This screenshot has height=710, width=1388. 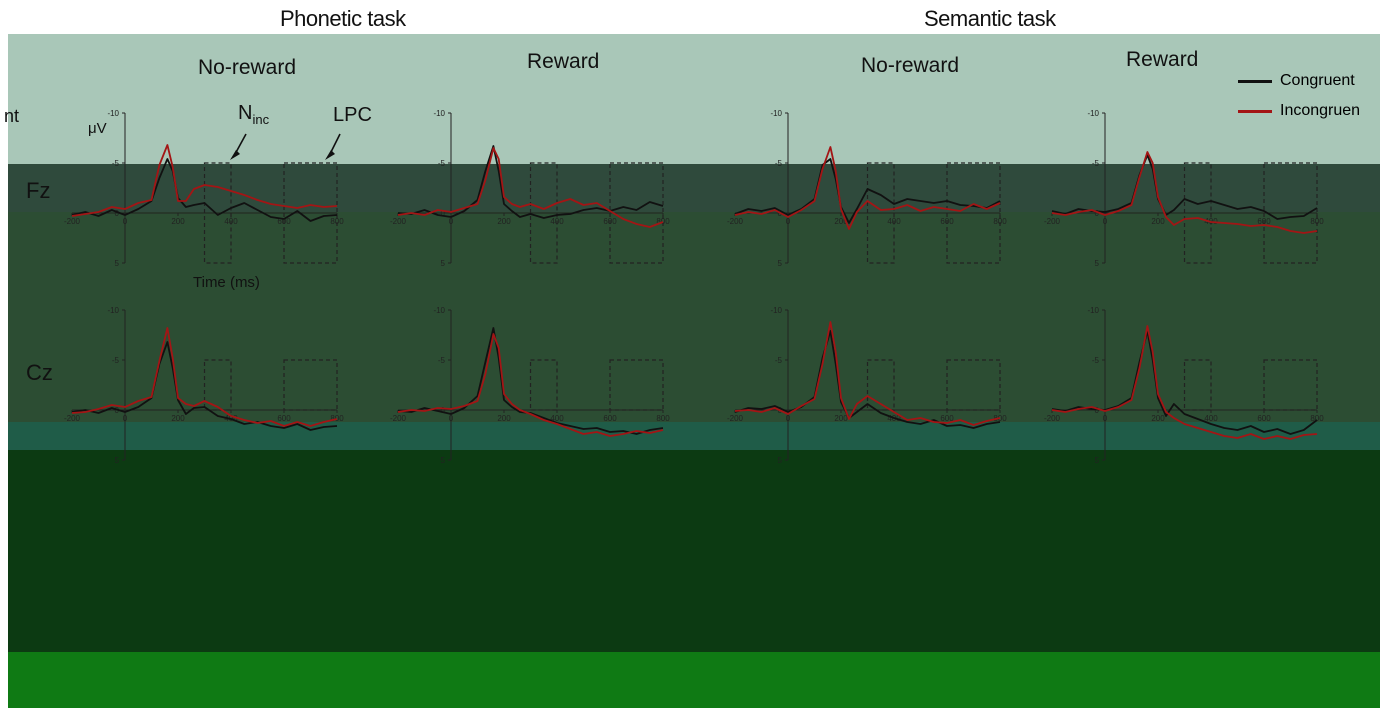 I want to click on x-tick-label-cz-3-2: 200, so click(x=1158, y=418).